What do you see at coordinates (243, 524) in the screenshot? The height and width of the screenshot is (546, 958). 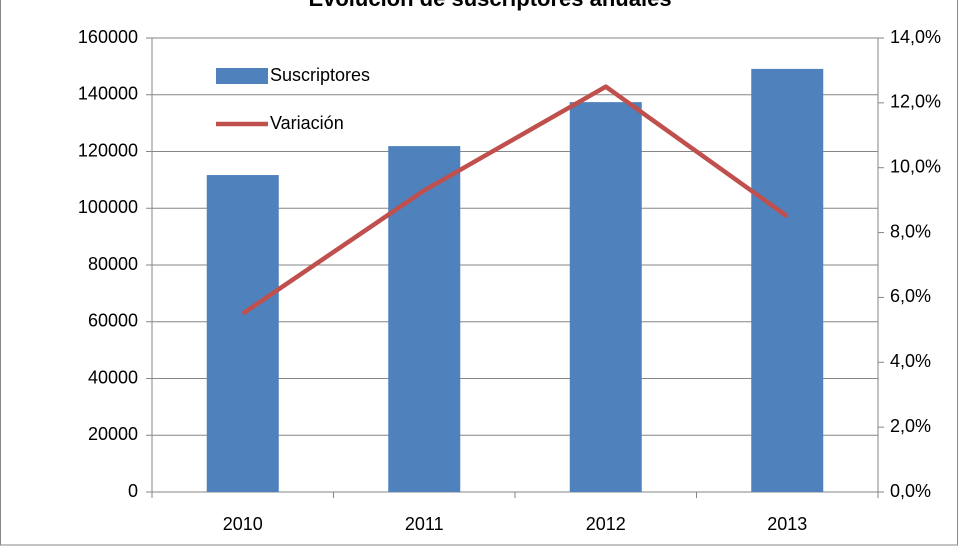 I see `x-tick-label: 2010` at bounding box center [243, 524].